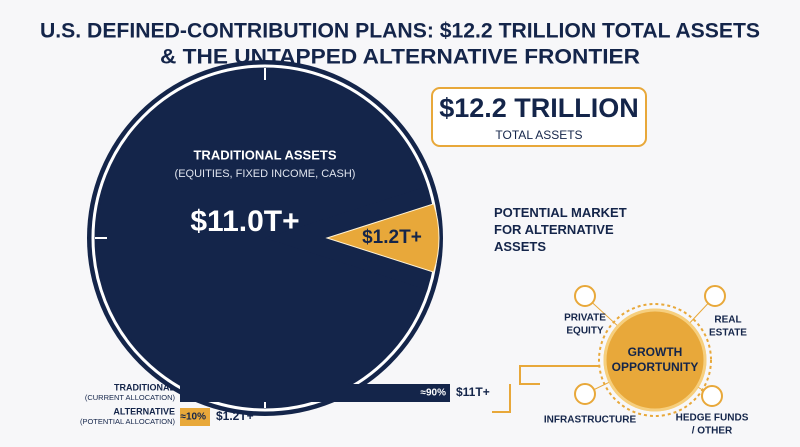 This screenshot has height=447, width=800. What do you see at coordinates (144, 387) in the screenshot?
I see `bar-category: TRADITIONAL` at bounding box center [144, 387].